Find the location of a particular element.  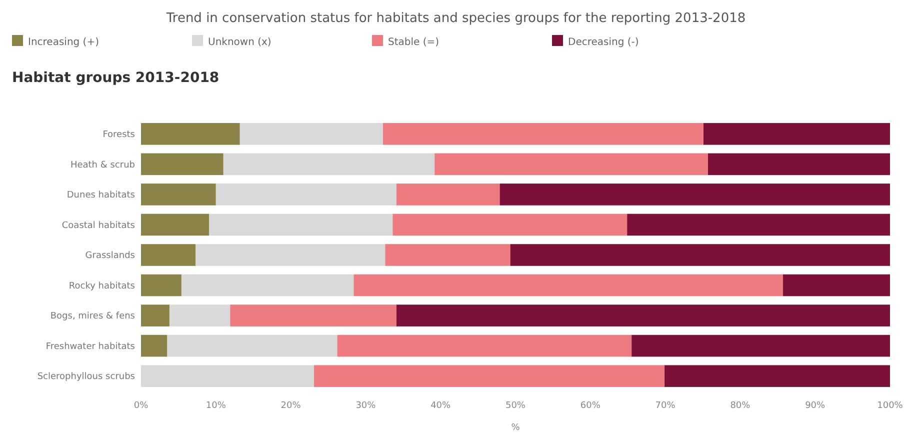

y-tick-label: Bogs, mires & fens is located at coordinates (93, 317).